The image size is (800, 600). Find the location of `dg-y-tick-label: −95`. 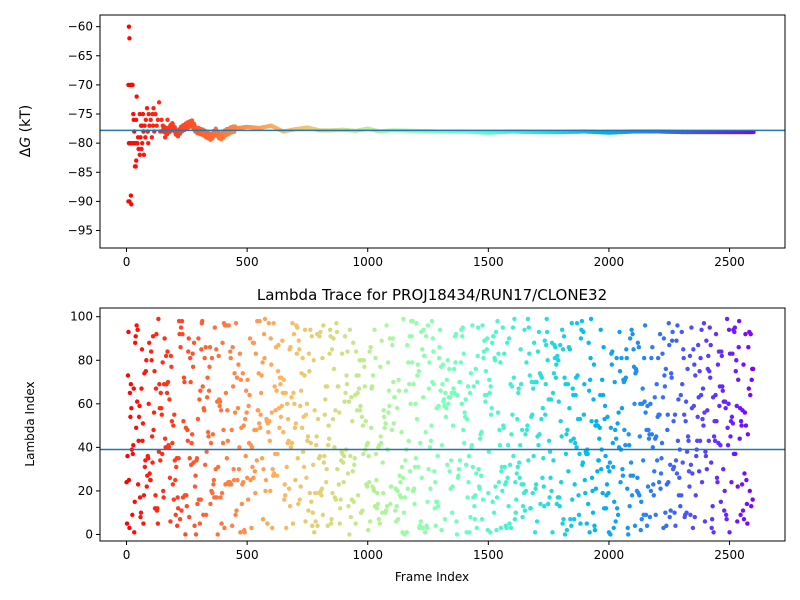

dg-y-tick-label: −95 is located at coordinates (80, 231).